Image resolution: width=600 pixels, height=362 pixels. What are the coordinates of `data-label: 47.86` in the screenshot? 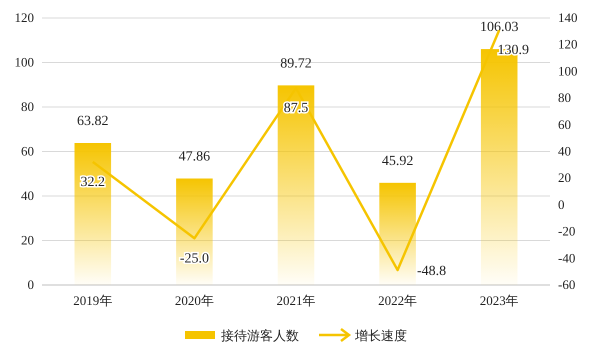 It's located at (194, 157).